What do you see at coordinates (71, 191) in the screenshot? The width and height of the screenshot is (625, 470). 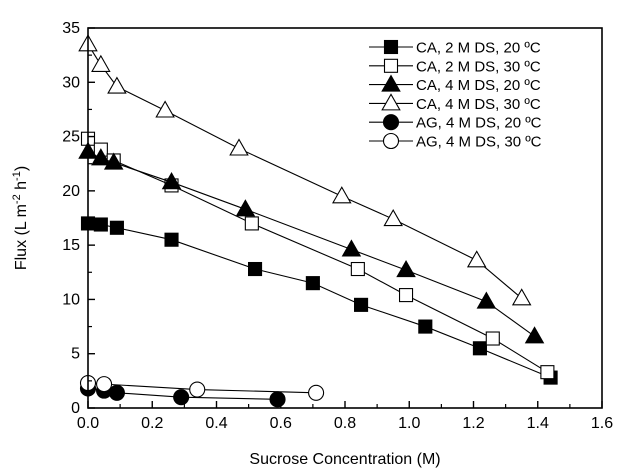 I see `y-tick-label: 20` at bounding box center [71, 191].